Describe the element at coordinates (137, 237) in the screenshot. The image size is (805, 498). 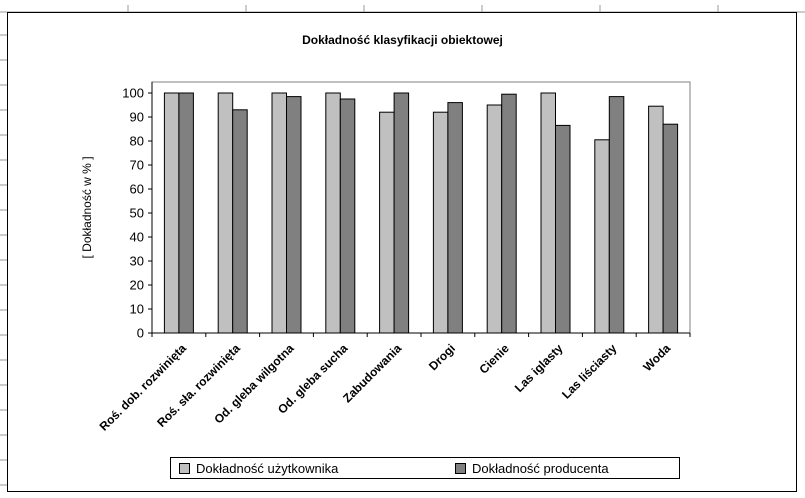
I see `y-tick-label: 40` at that location.